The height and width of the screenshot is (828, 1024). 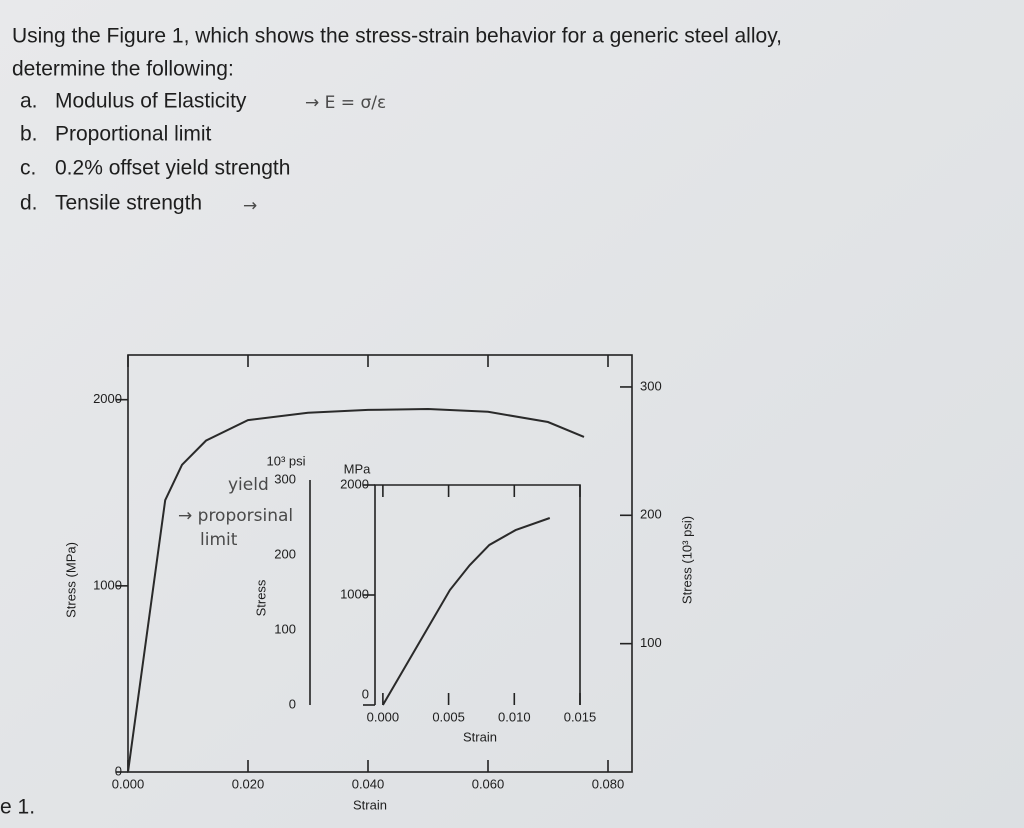 What do you see at coordinates (29, 101) in the screenshot?
I see `item-letter: a.` at bounding box center [29, 101].